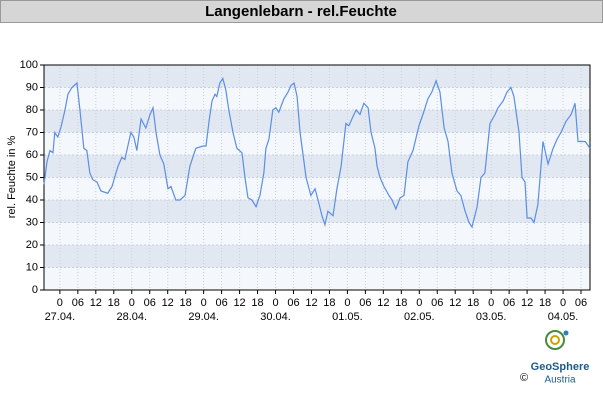  What do you see at coordinates (12, 177) in the screenshot?
I see `y-axis-label: rel. Feuchte in %` at bounding box center [12, 177].